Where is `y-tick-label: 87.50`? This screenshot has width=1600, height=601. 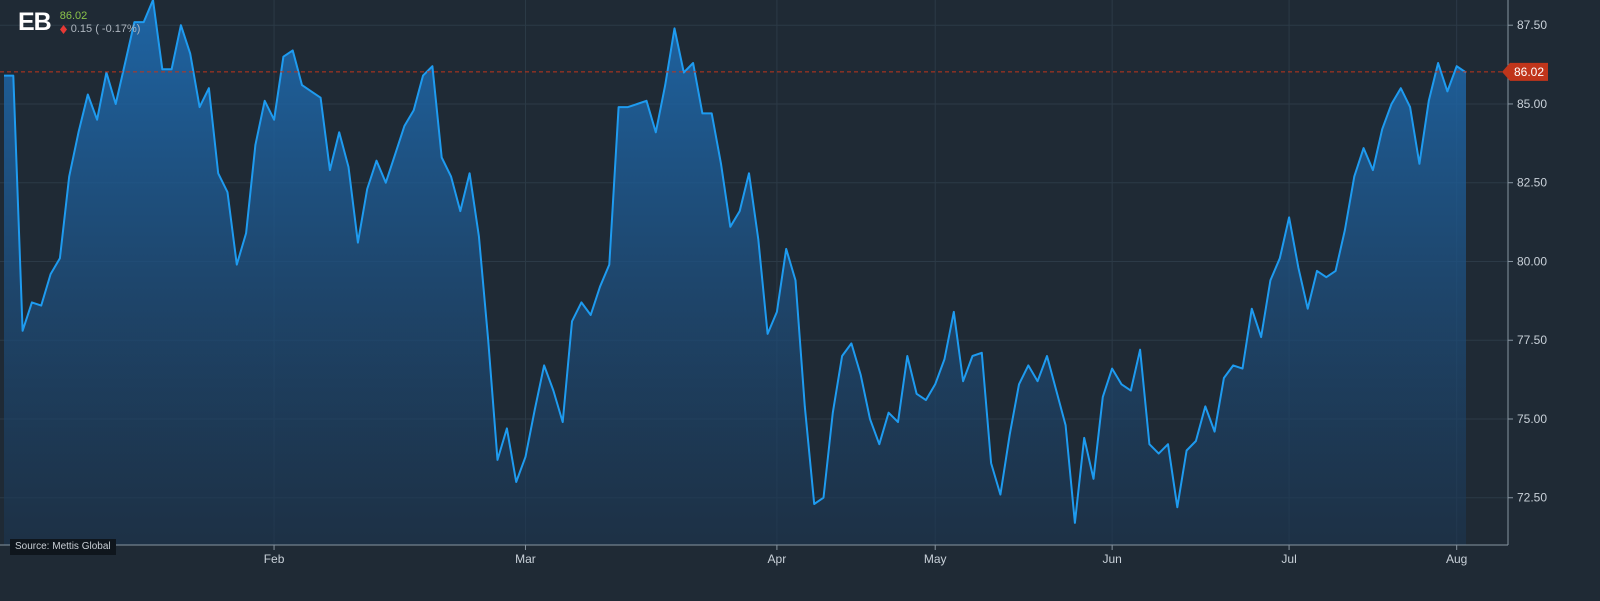
y-tick-label: 87.50 is located at coordinates (1532, 25).